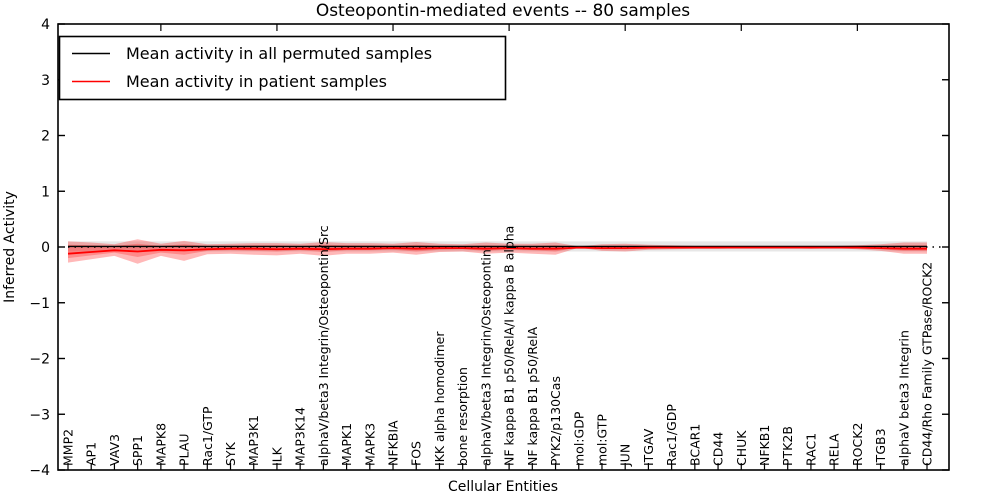 Image resolution: width=1000 pixels, height=504 pixels. What do you see at coordinates (68, 447) in the screenshot?
I see `x-tick-label: MMP2` at bounding box center [68, 447].